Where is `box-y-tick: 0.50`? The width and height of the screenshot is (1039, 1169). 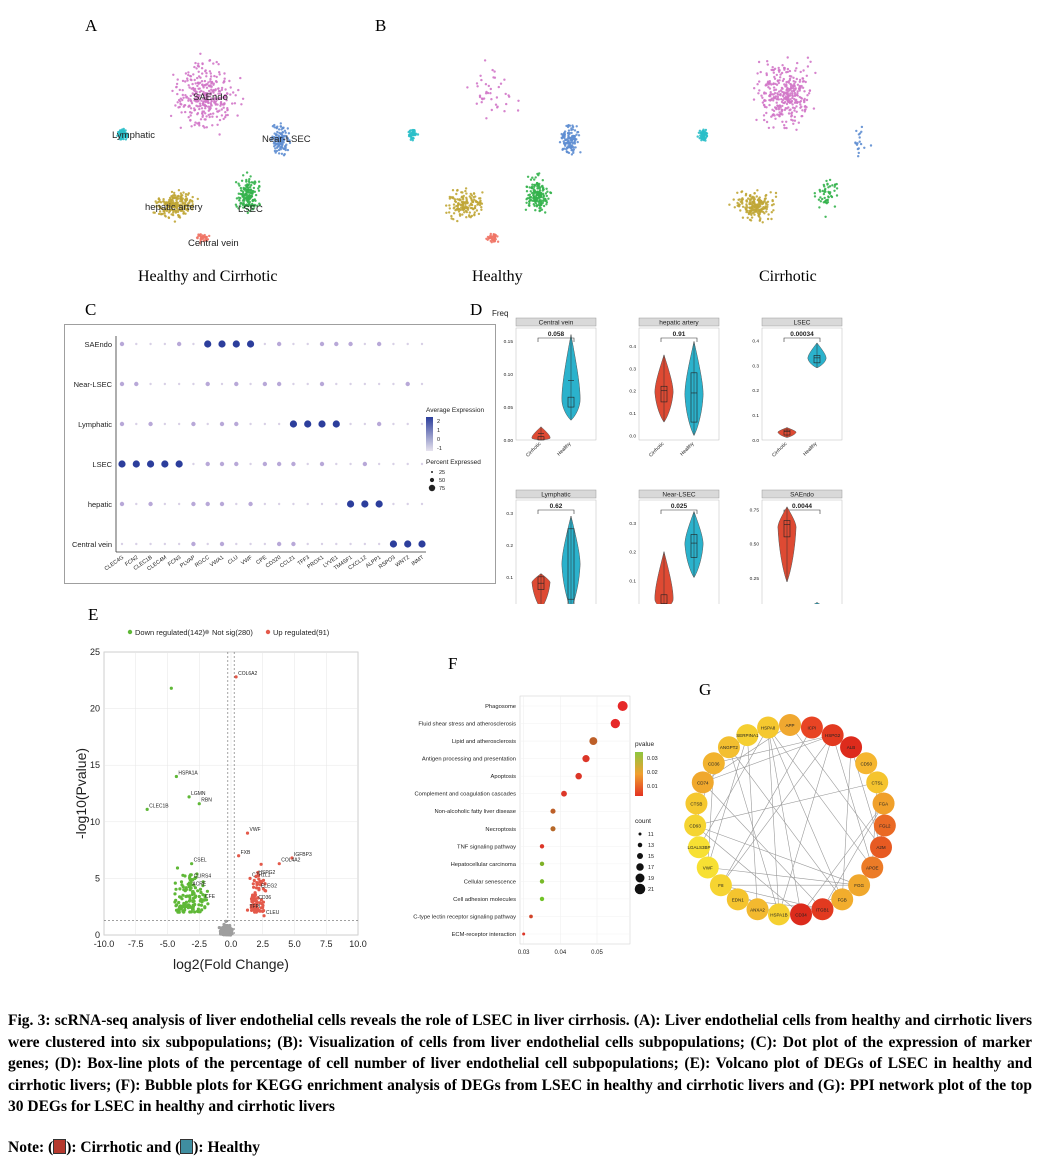 box-y-tick: 0.50 is located at coordinates (755, 545).